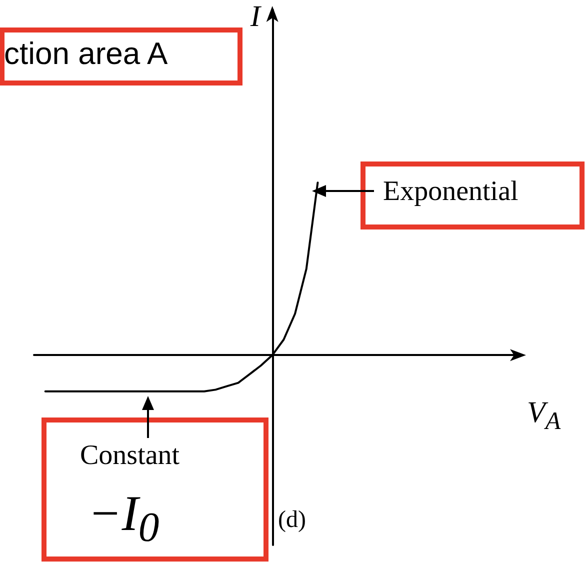  What do you see at coordinates (544, 415) in the screenshot?
I see `x-axis-title: V$_{A}$` at bounding box center [544, 415].